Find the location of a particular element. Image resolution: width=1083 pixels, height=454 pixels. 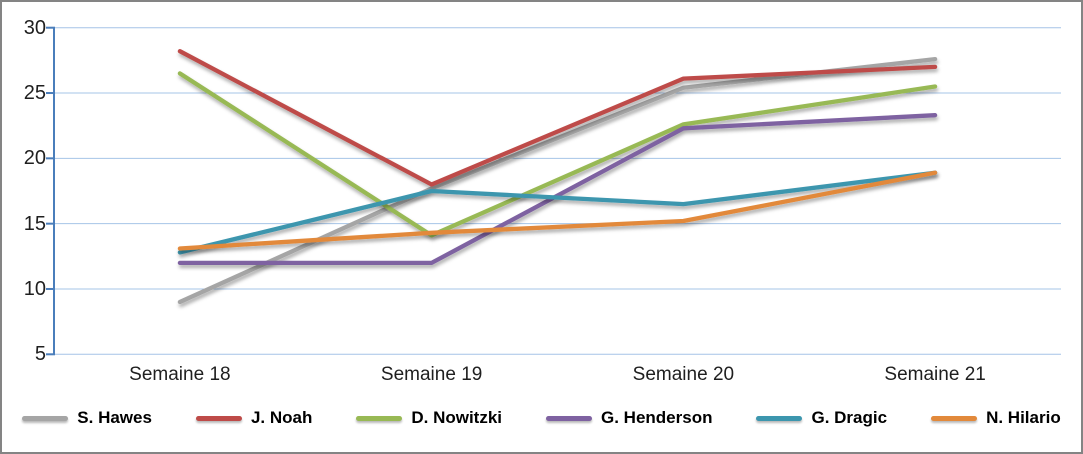

x-category-label: Semaine 21 is located at coordinates (935, 374).